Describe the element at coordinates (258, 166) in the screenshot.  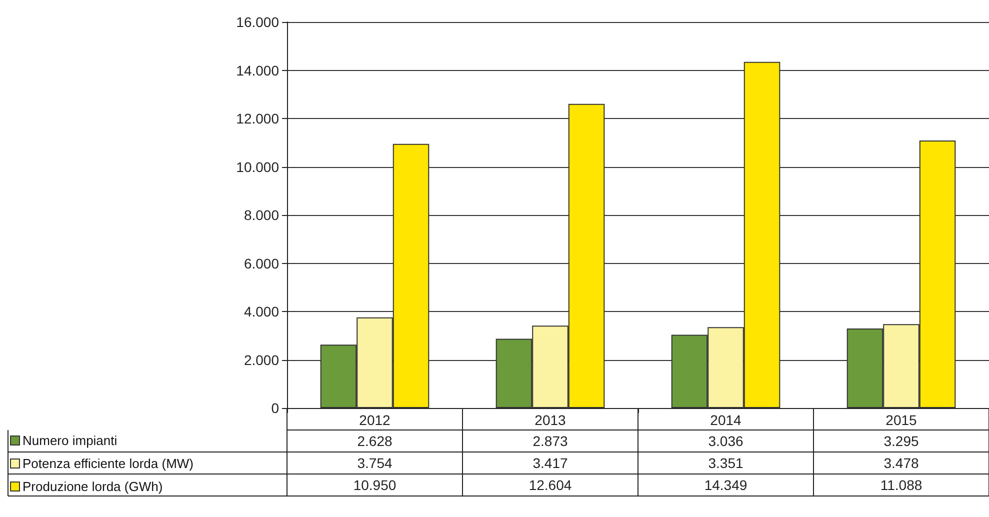
I see `y-tick-label: 10.000` at that location.